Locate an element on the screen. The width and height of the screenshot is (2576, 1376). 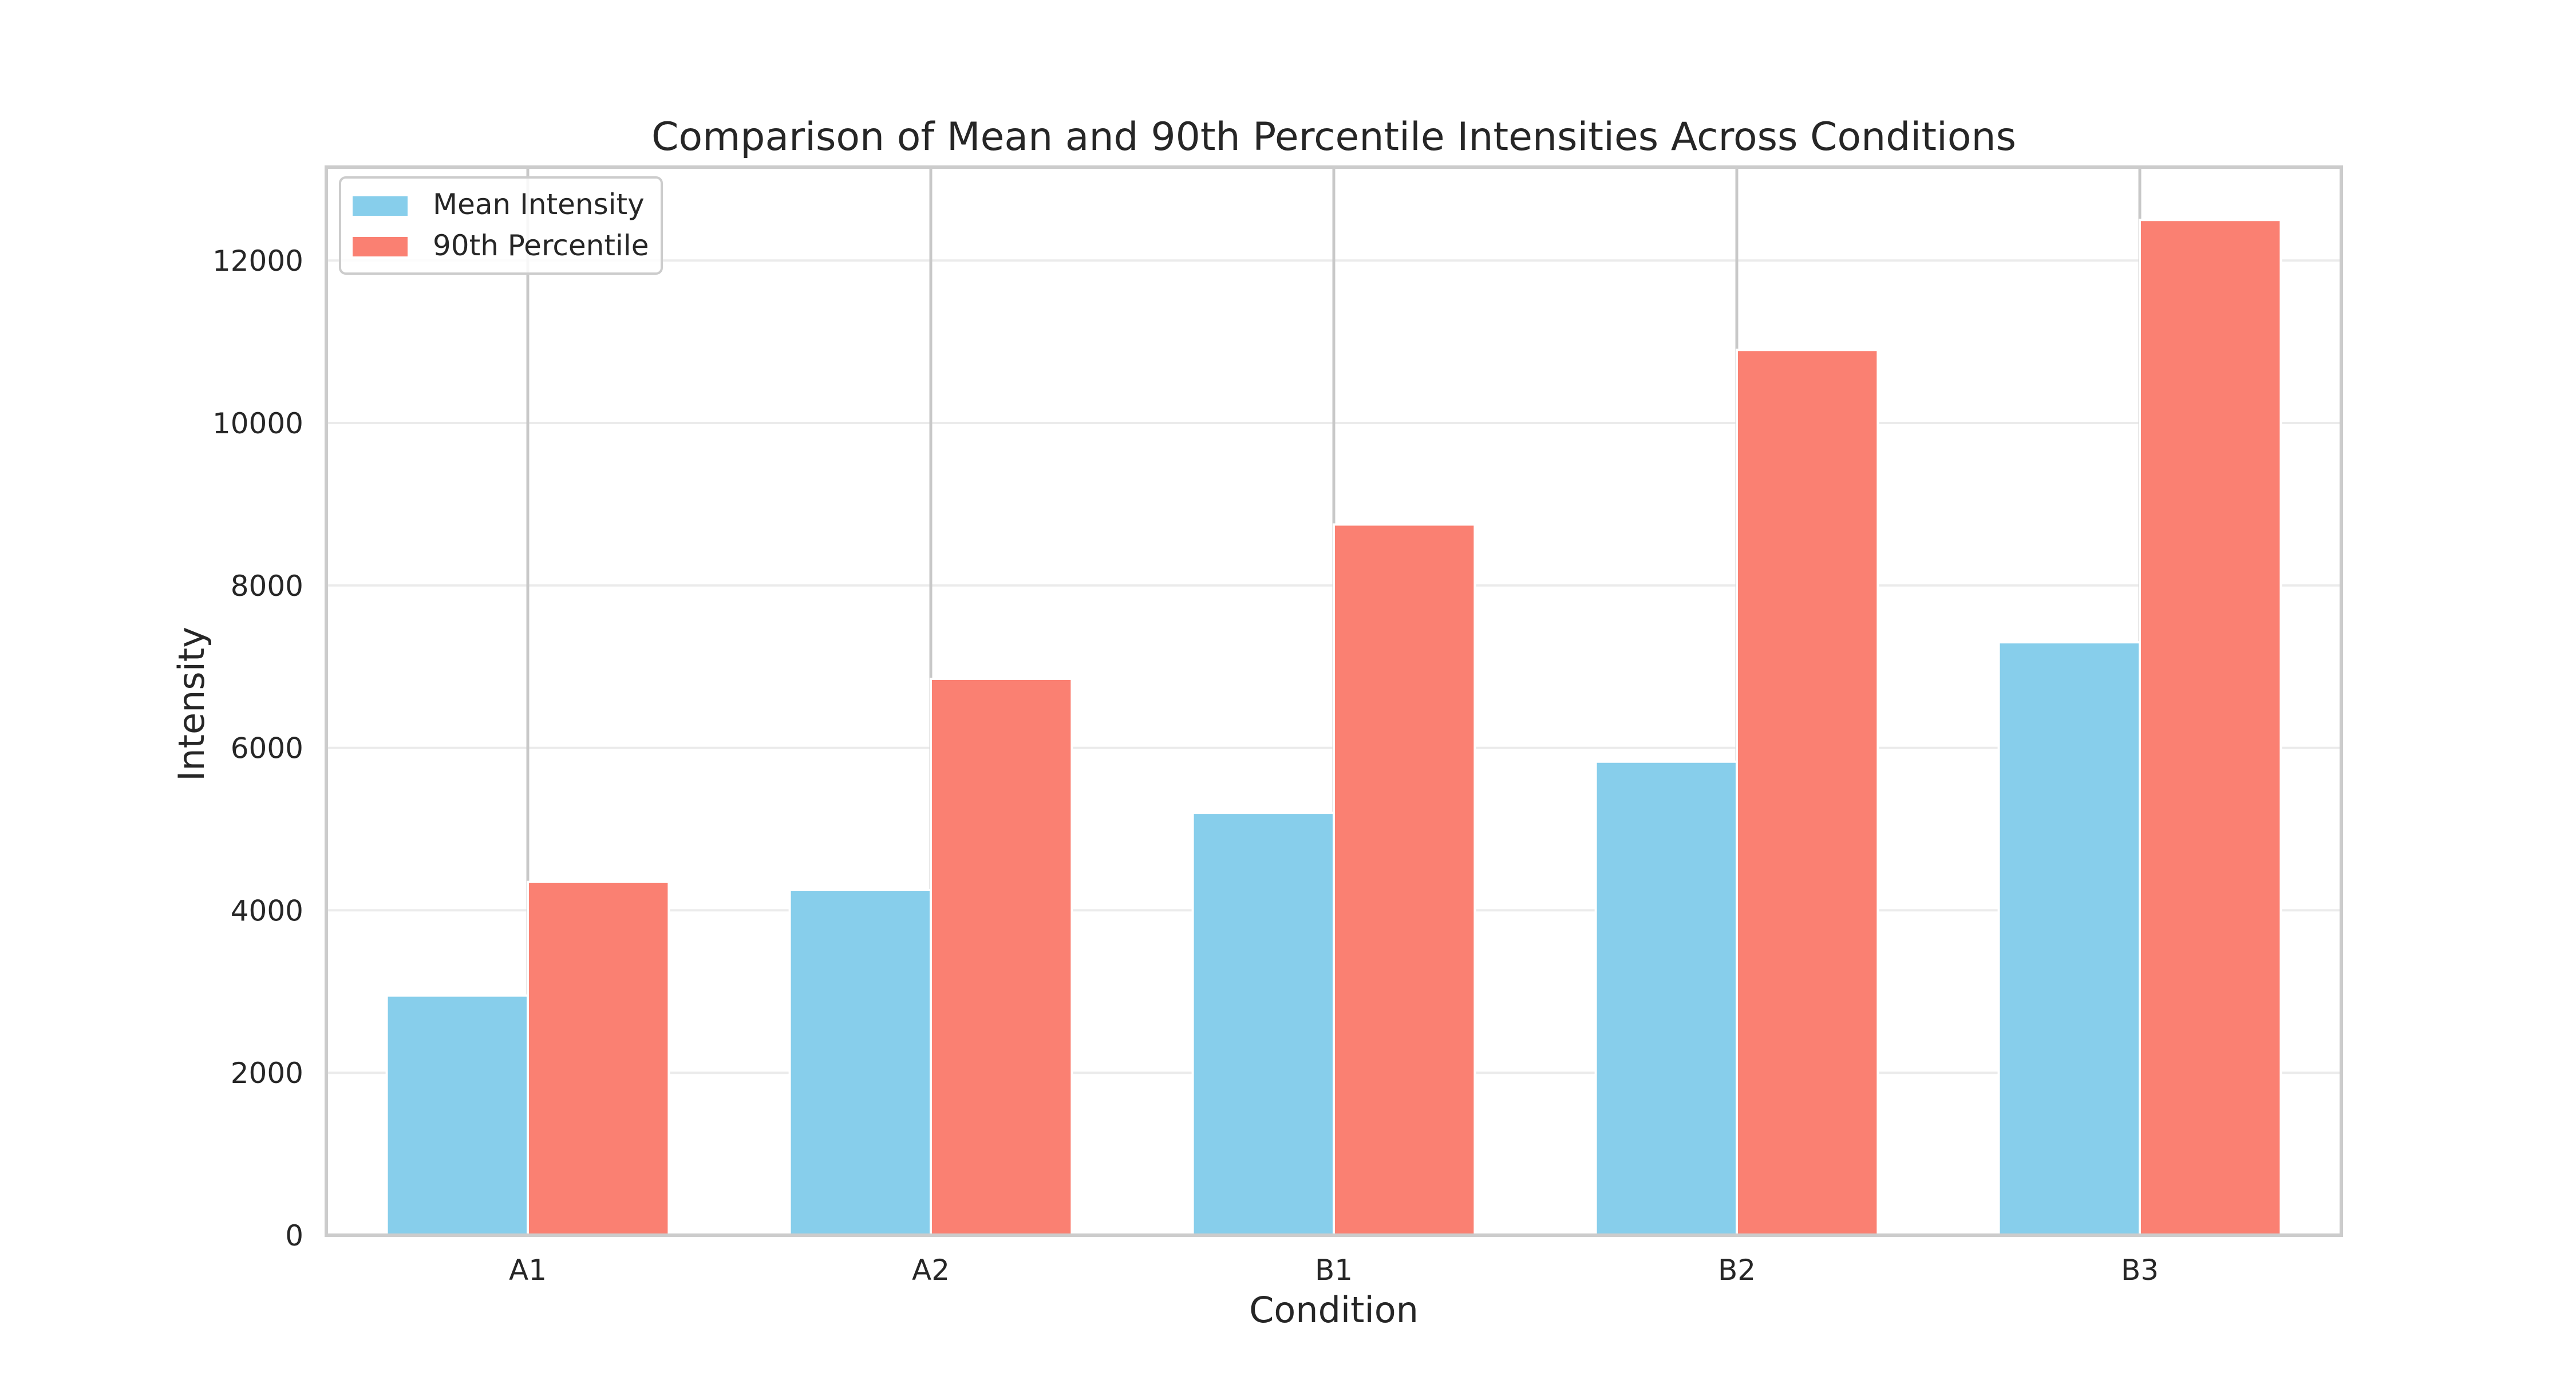
x-tick-label-a1: A1 is located at coordinates (528, 1270).